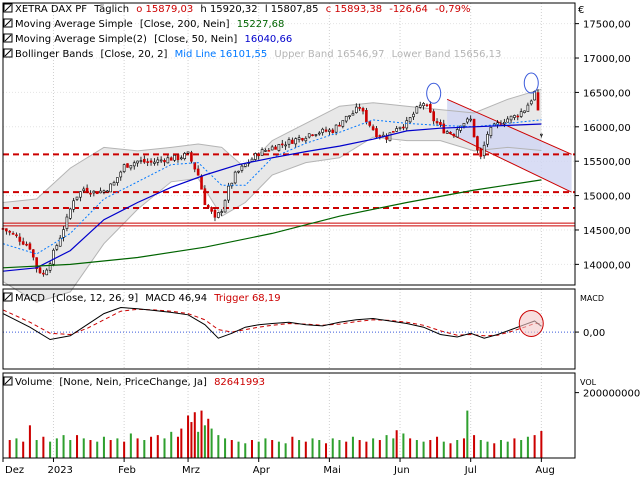 Image resolution: width=640 pixels, height=480 pixels. Describe the element at coordinates (607, 197) in the screenshot. I see `price-tick-label: 15000,00` at that location.